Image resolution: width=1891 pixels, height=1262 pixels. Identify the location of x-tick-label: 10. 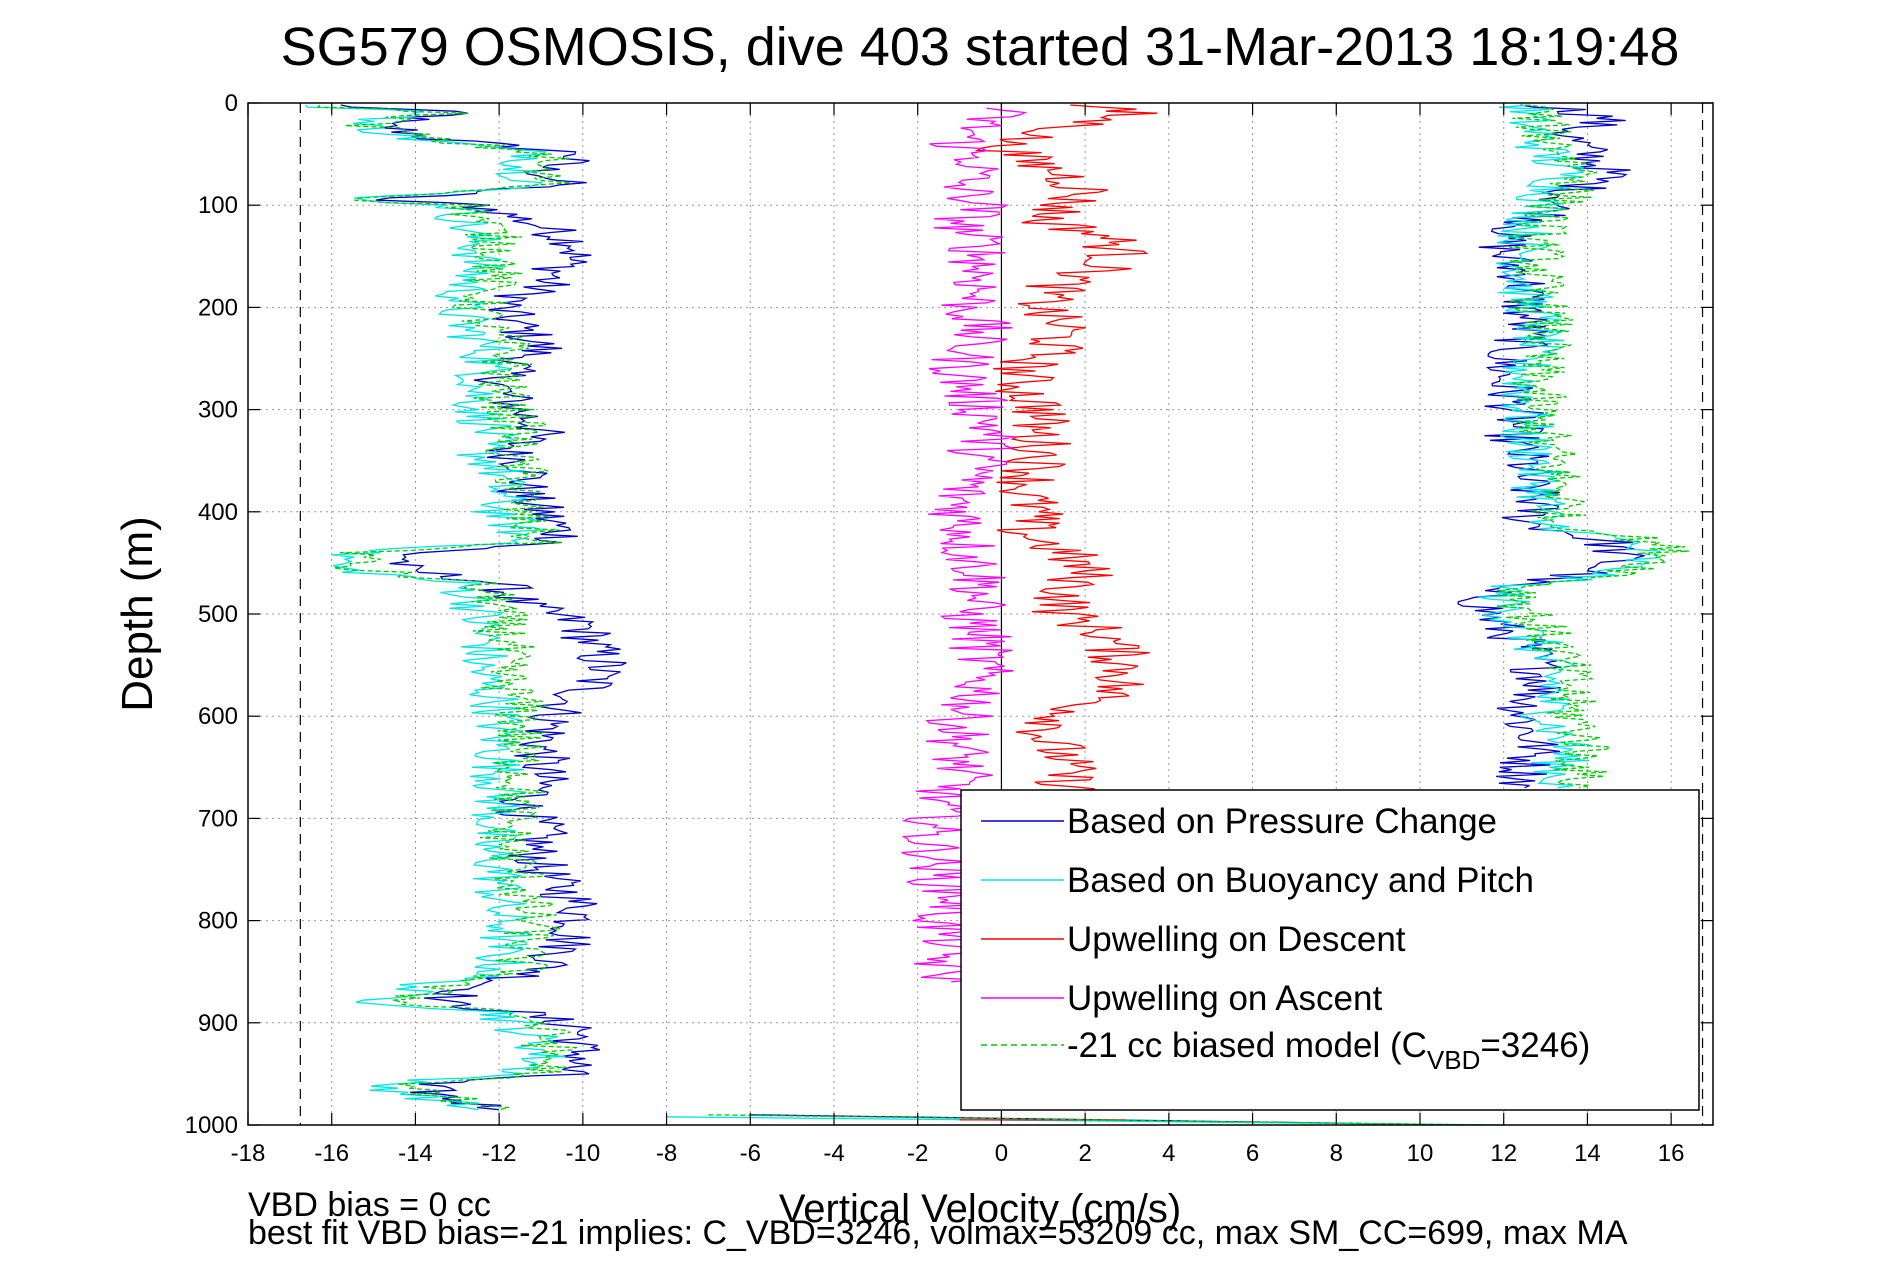
(1420, 1153).